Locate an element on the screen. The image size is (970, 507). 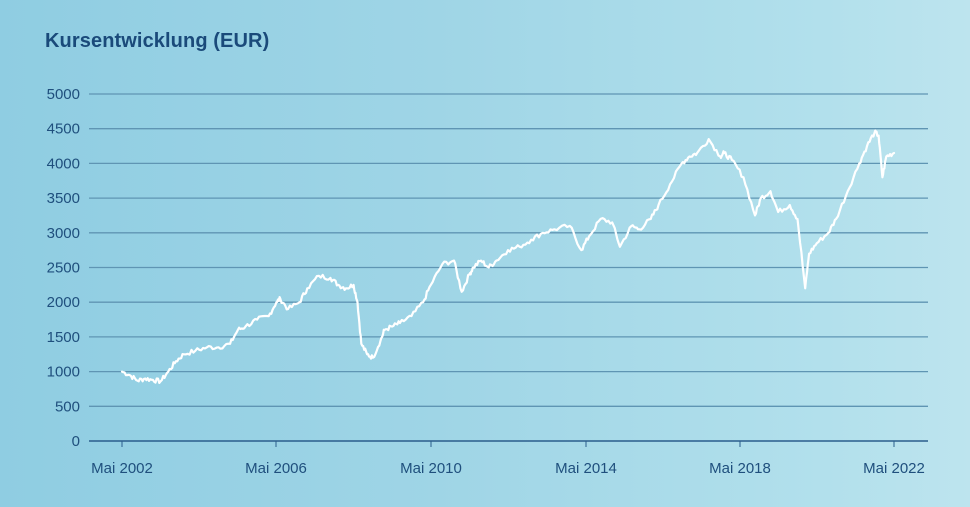
y-tick-label: 1500 is located at coordinates (63, 337).